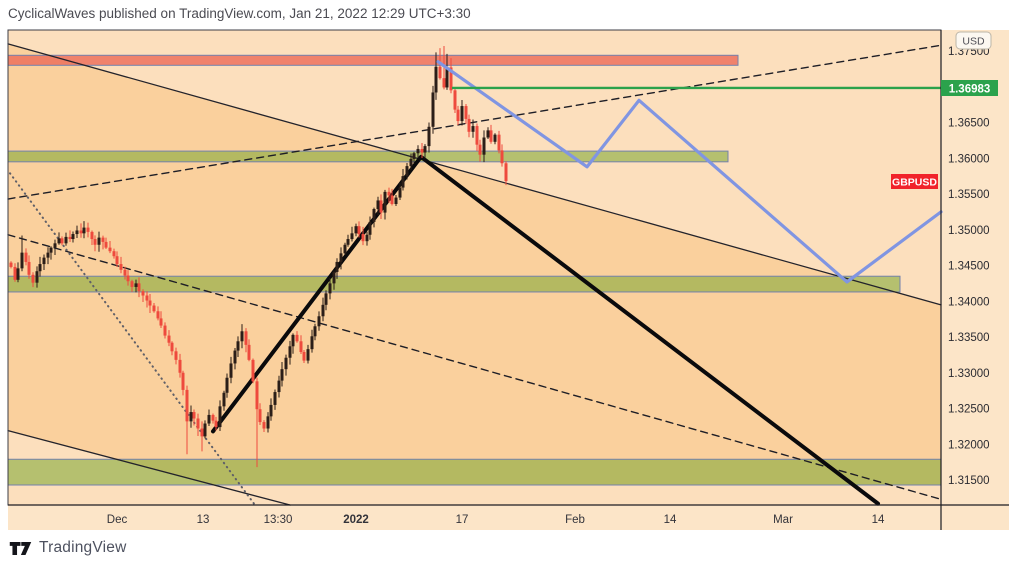 The width and height of the screenshot is (1009, 568). Describe the element at coordinates (474, 472) in the screenshot. I see `zone-green-bottom` at that location.